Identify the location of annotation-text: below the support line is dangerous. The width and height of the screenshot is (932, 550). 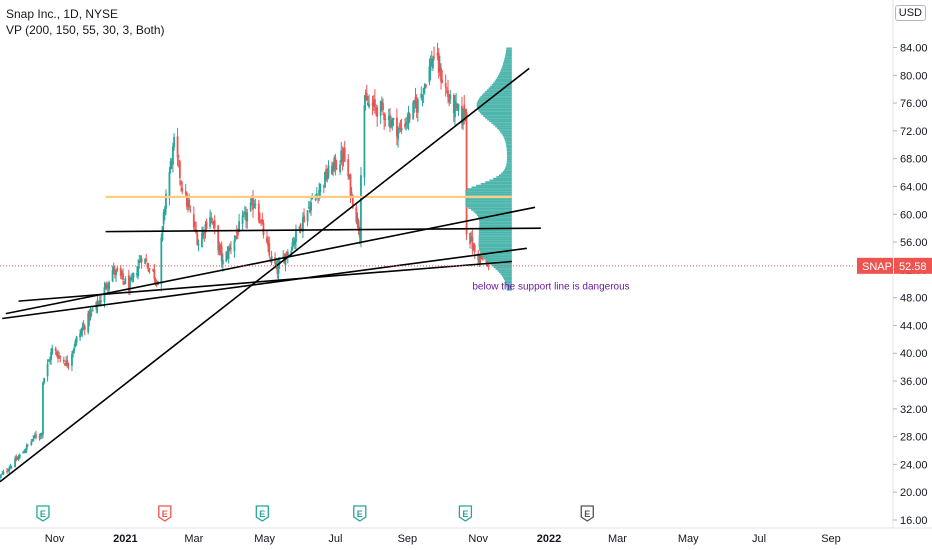
(550, 286).